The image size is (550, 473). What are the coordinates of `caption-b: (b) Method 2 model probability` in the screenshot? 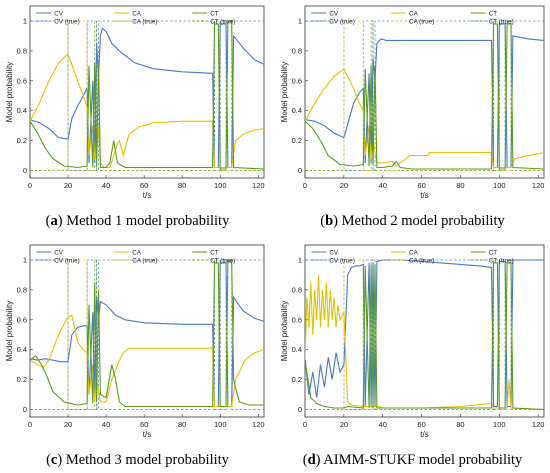 It's located at (412, 221).